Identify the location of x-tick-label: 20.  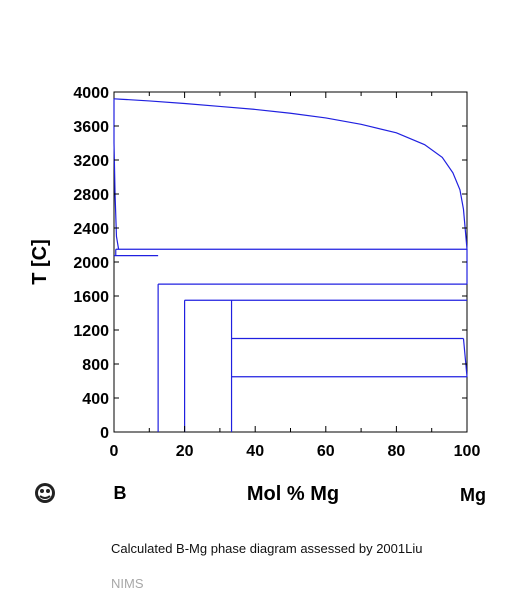
(185, 451).